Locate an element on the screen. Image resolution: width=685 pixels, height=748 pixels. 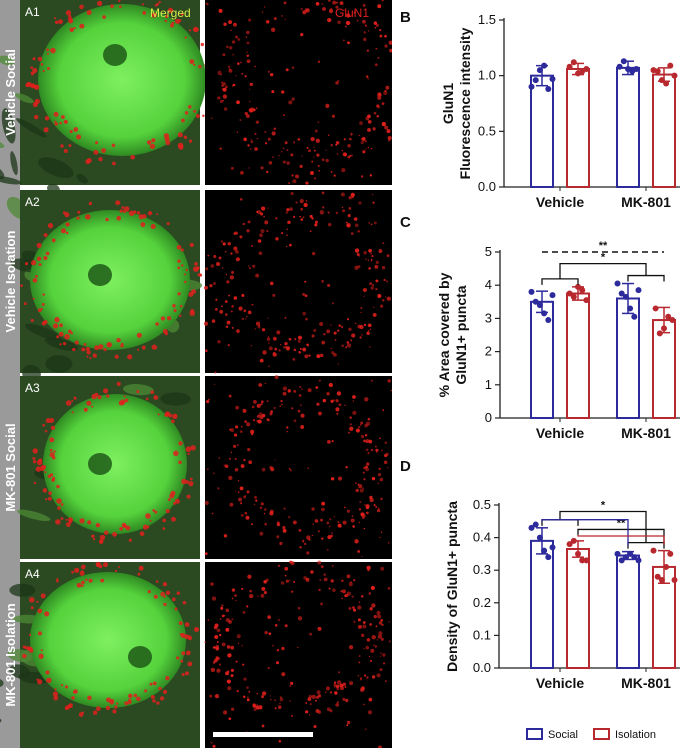
y-tick-label: 1.5 is located at coordinates (487, 19).